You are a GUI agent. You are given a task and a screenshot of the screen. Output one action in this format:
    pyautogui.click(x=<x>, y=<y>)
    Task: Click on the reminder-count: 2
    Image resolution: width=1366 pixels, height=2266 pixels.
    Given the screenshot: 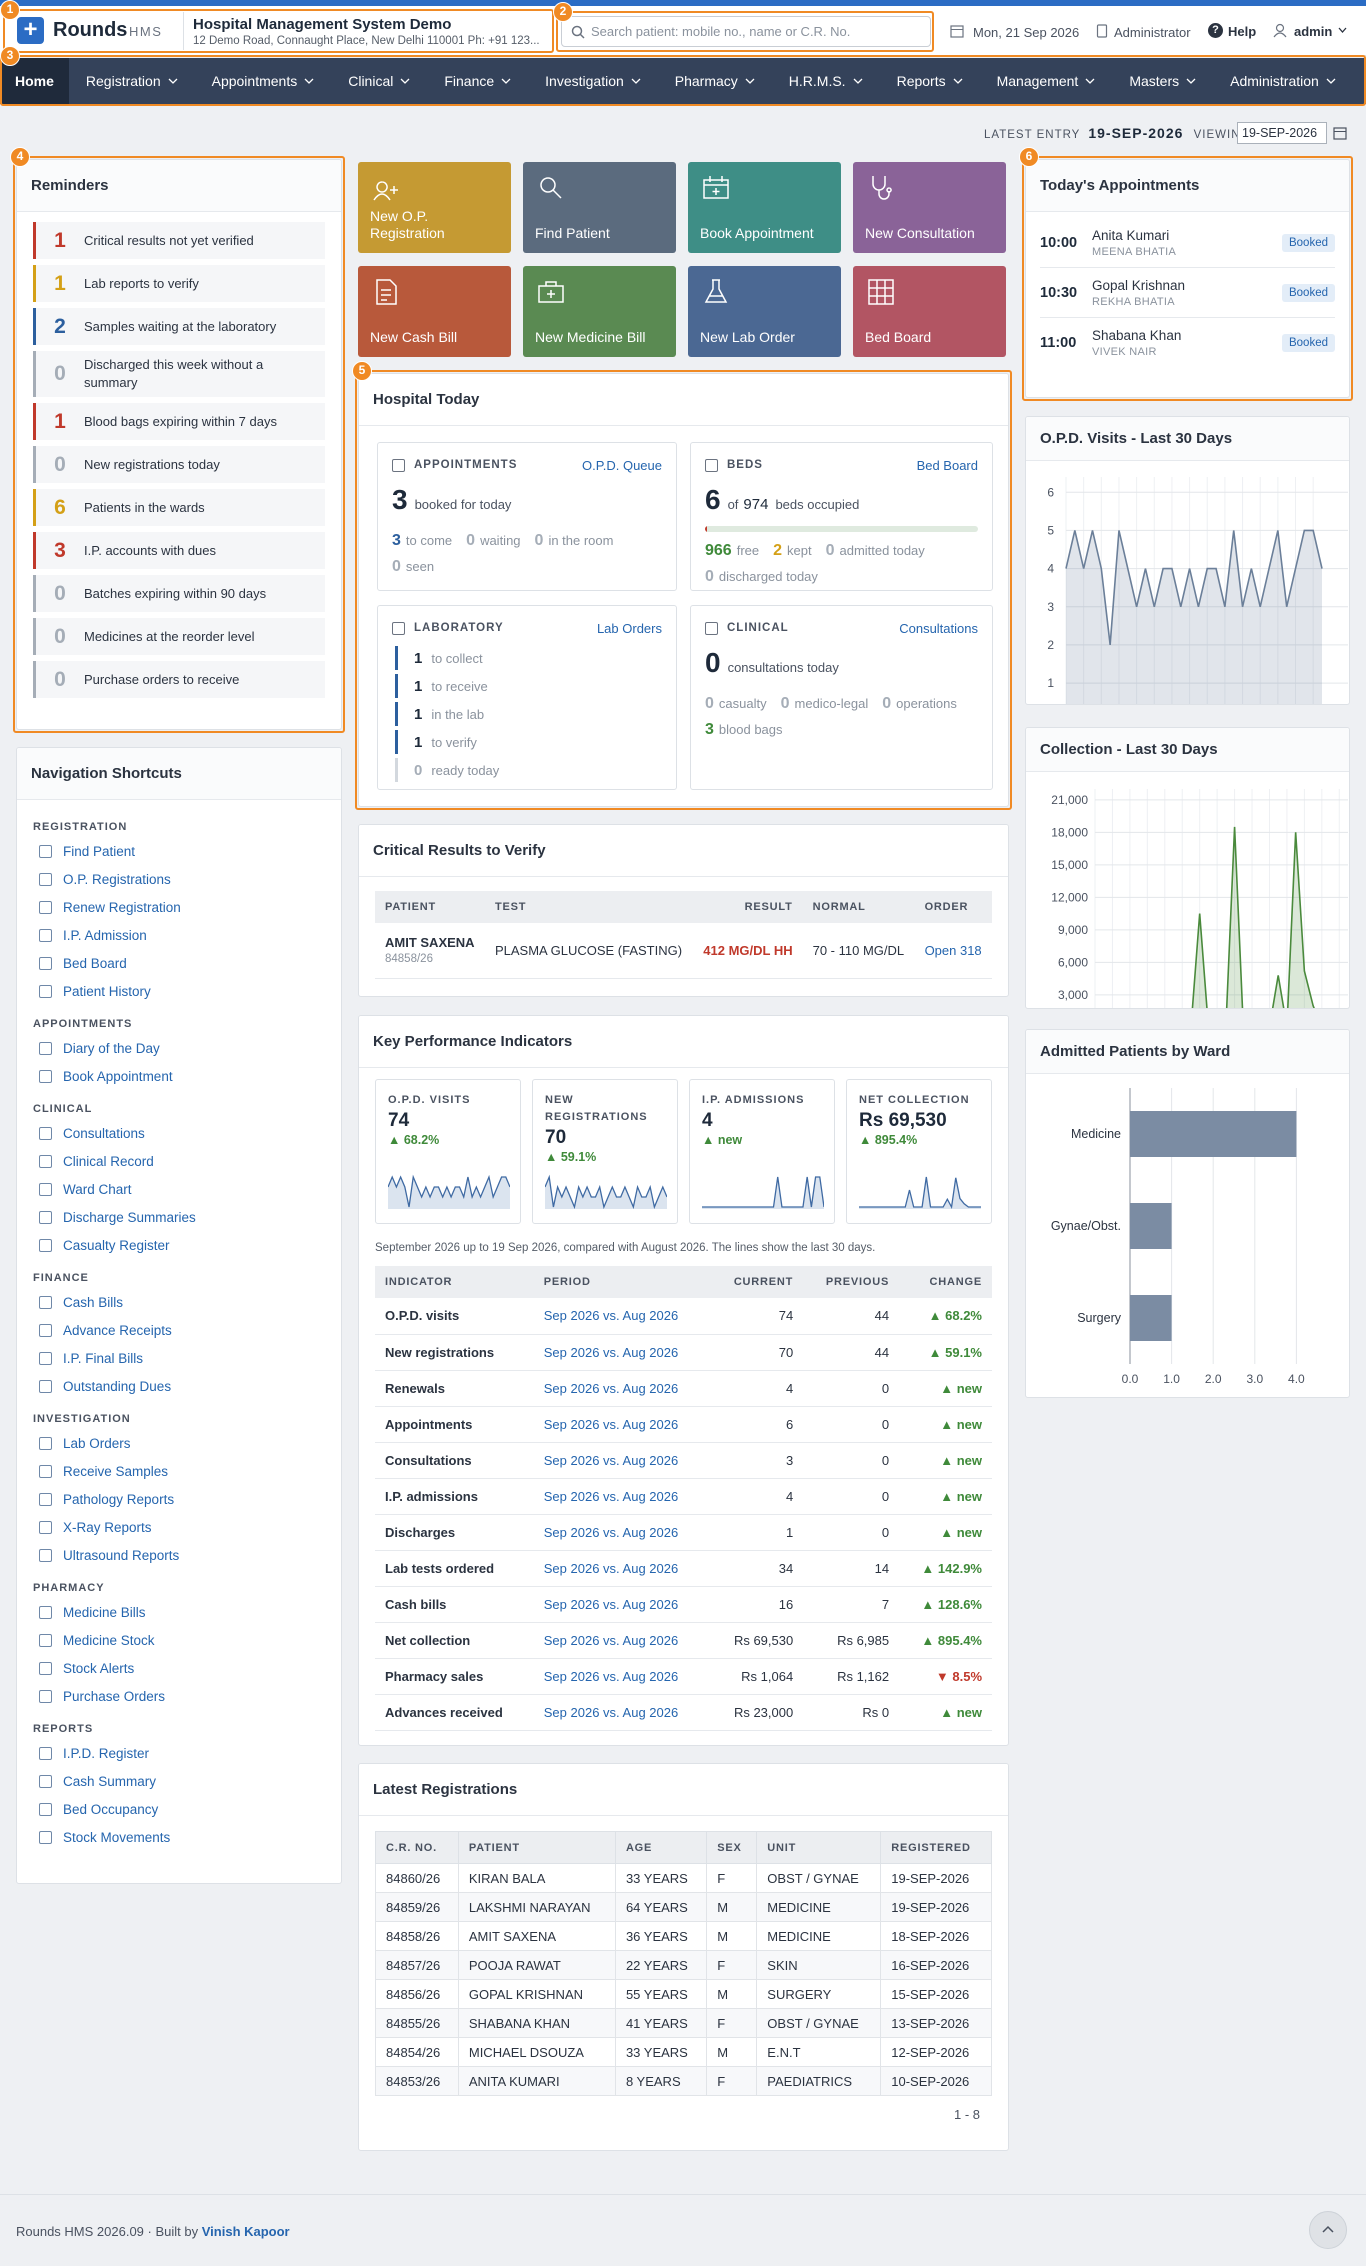 What is the action you would take?
    pyautogui.click(x=60, y=326)
    